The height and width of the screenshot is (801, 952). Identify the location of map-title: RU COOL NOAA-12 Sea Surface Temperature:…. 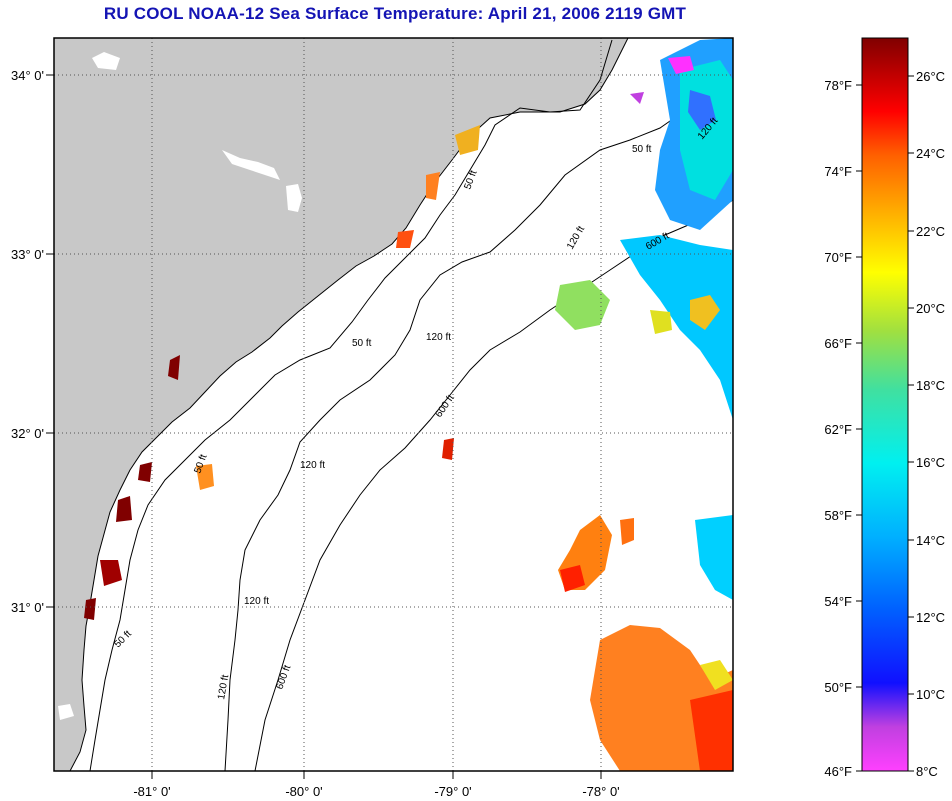
(395, 13).